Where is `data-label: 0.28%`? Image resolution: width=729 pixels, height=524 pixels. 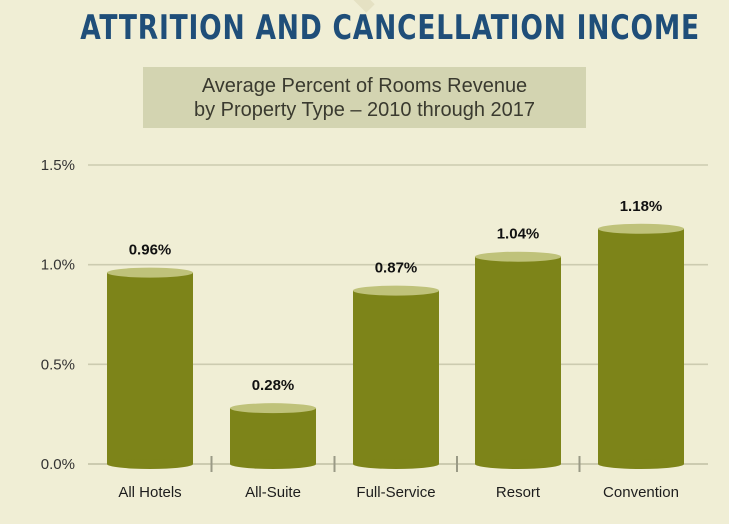 data-label: 0.28% is located at coordinates (273, 385).